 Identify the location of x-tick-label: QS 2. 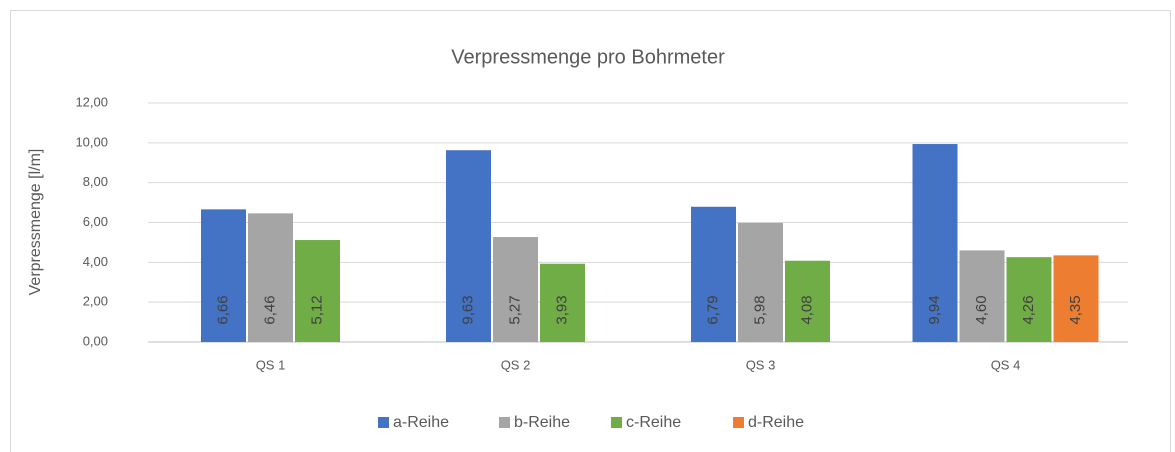
(516, 364).